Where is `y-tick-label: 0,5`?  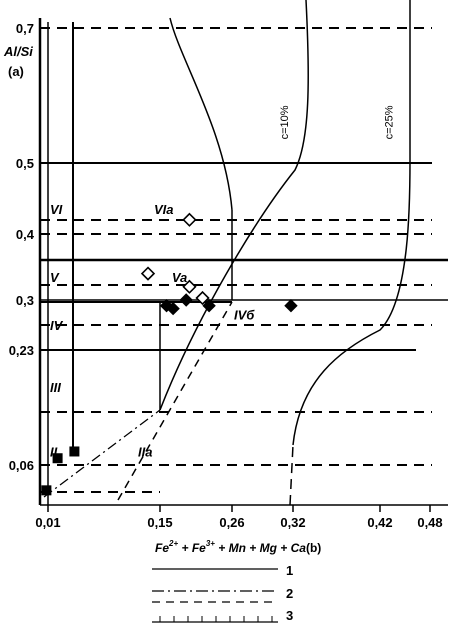
y-tick-label: 0,5 is located at coordinates (25, 163).